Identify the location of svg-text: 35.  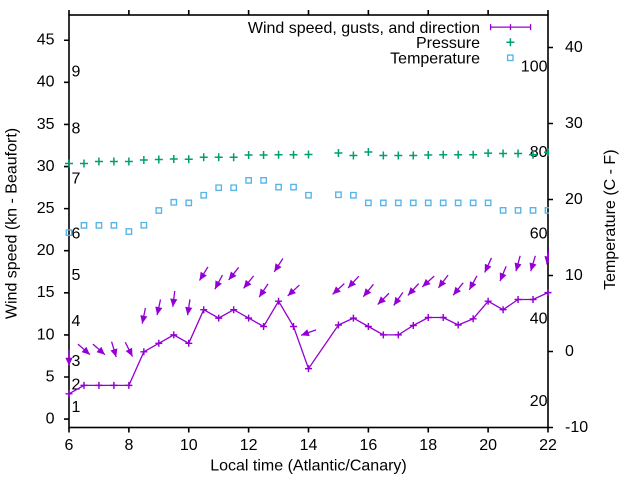
(46, 124).